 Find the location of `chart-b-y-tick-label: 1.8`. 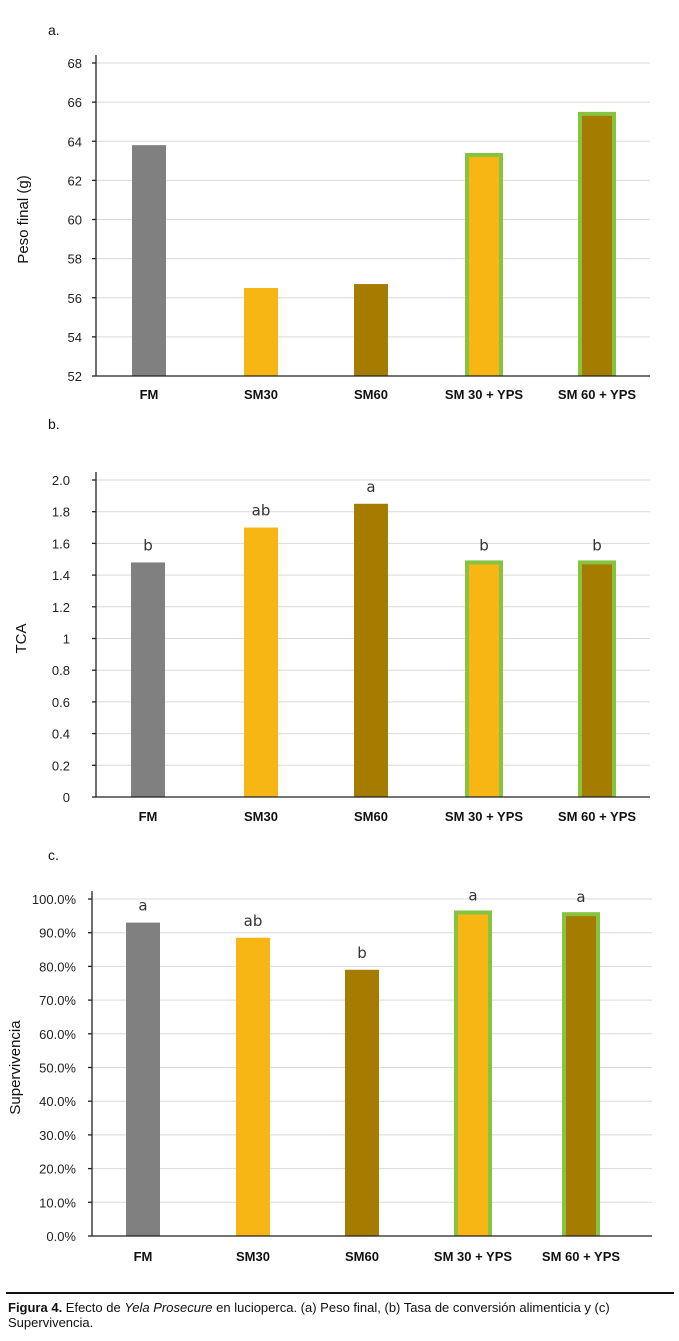

chart-b-y-tick-label: 1.8 is located at coordinates (61, 512).